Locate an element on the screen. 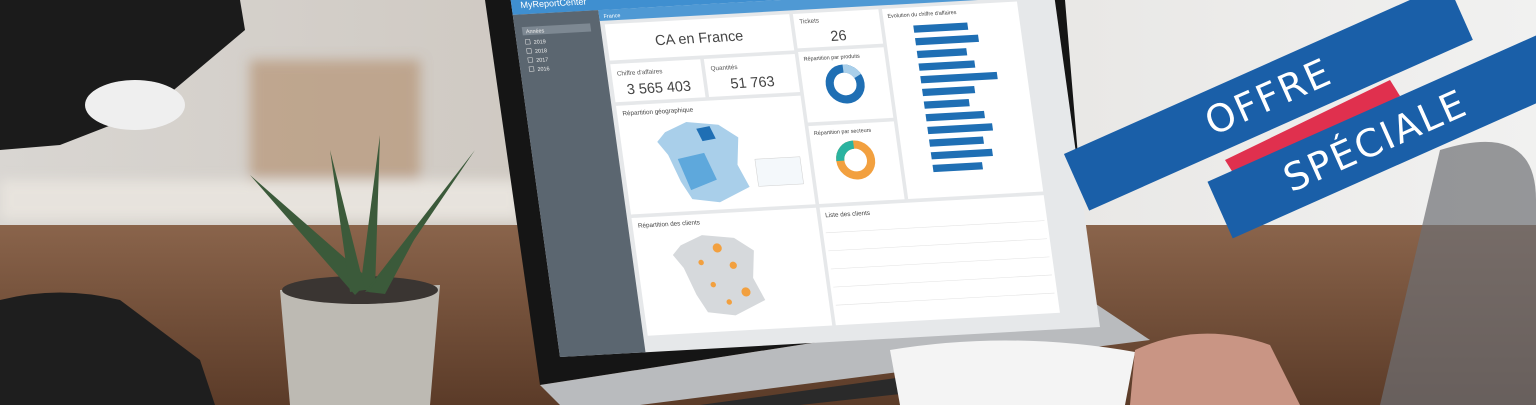 This screenshot has height=405, width=1536. table-lines is located at coordinates (940, 263).